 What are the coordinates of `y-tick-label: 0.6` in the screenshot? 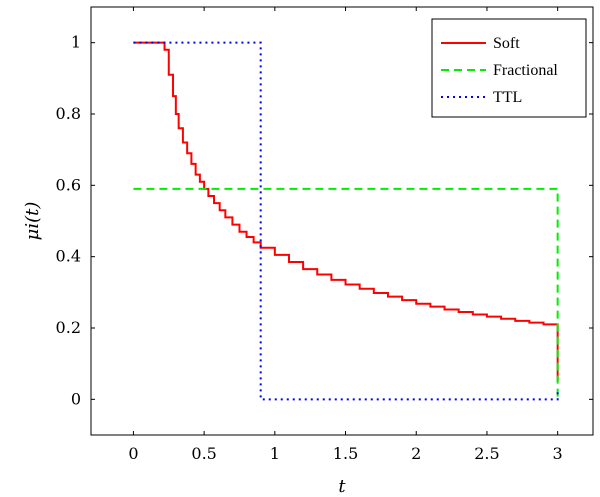 It's located at (68, 184).